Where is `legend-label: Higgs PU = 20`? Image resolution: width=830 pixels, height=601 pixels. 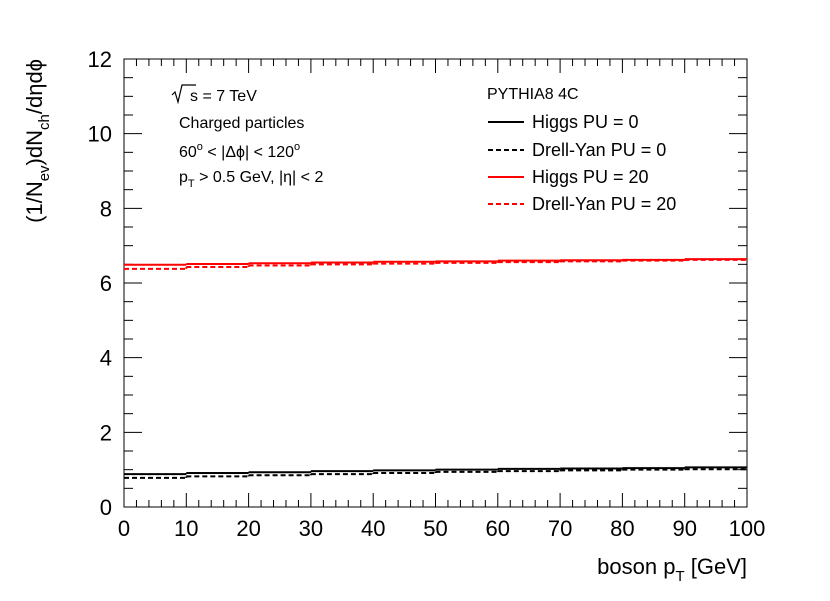
legend-label: Higgs PU = 20 is located at coordinates (590, 177).